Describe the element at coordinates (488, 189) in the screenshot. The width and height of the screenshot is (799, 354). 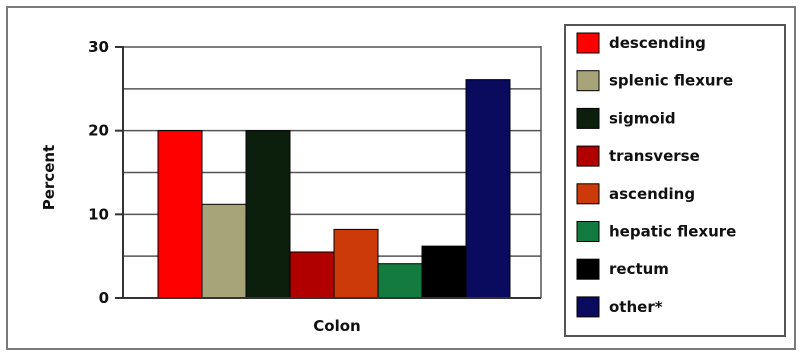
I see `bar-other` at that location.